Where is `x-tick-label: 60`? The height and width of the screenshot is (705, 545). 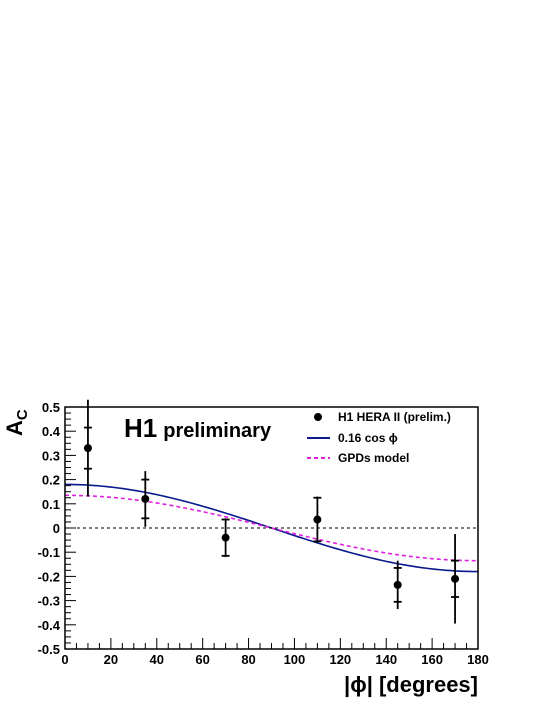 x-tick-label: 60 is located at coordinates (202, 659).